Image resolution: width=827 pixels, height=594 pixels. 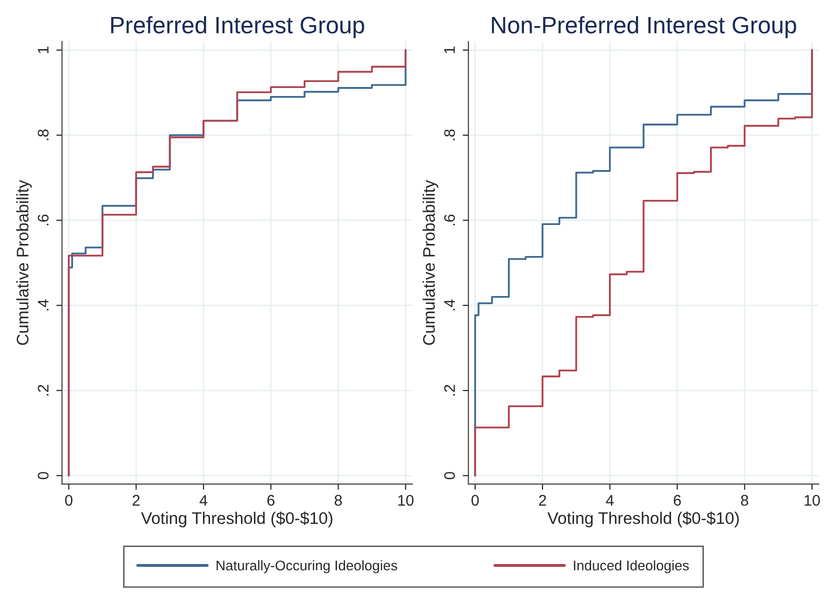 I want to click on legend-label: Induced Ideologies, so click(x=631, y=567).